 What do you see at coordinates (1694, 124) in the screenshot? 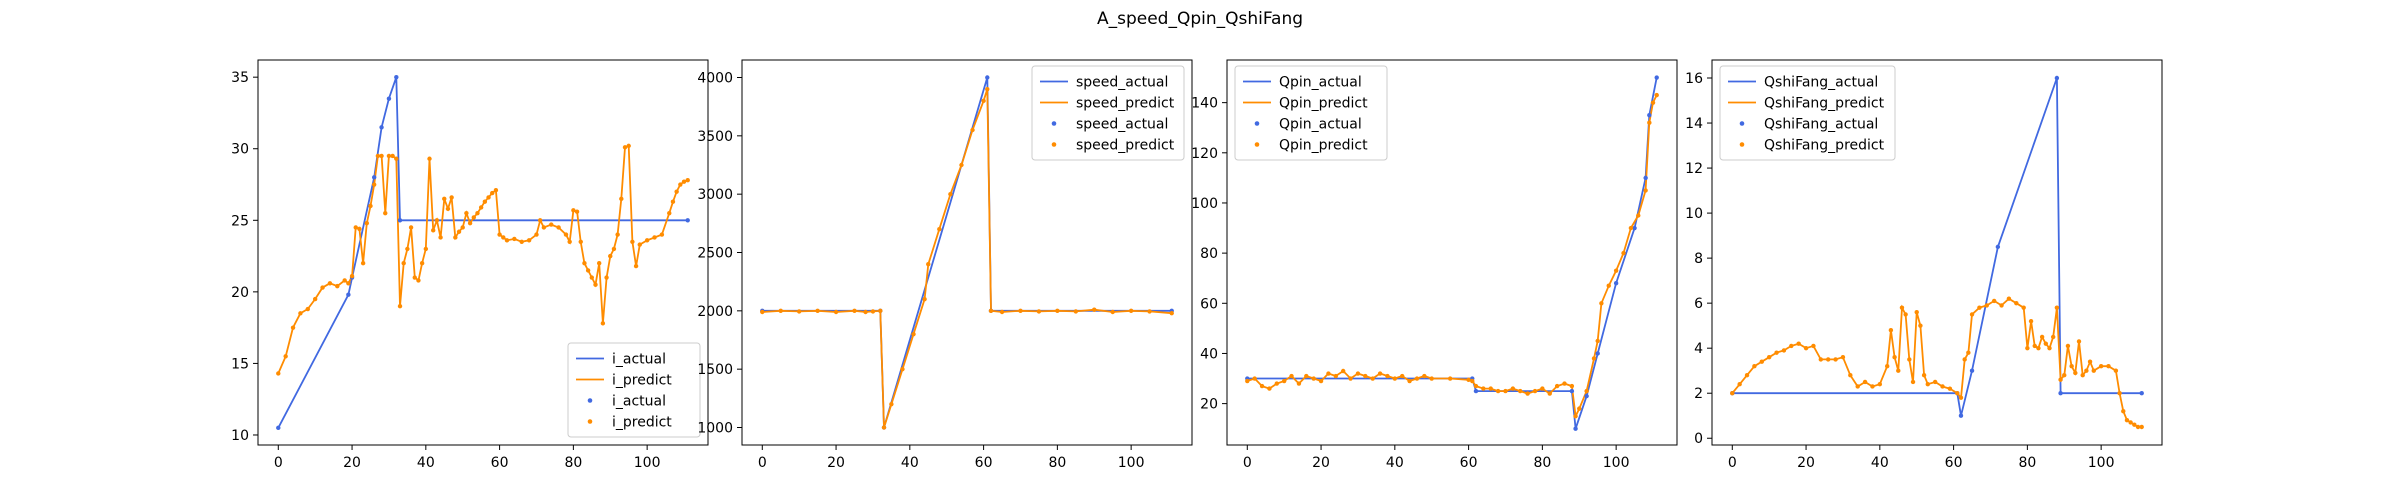
I see `y-tick-label: 14` at bounding box center [1694, 124].